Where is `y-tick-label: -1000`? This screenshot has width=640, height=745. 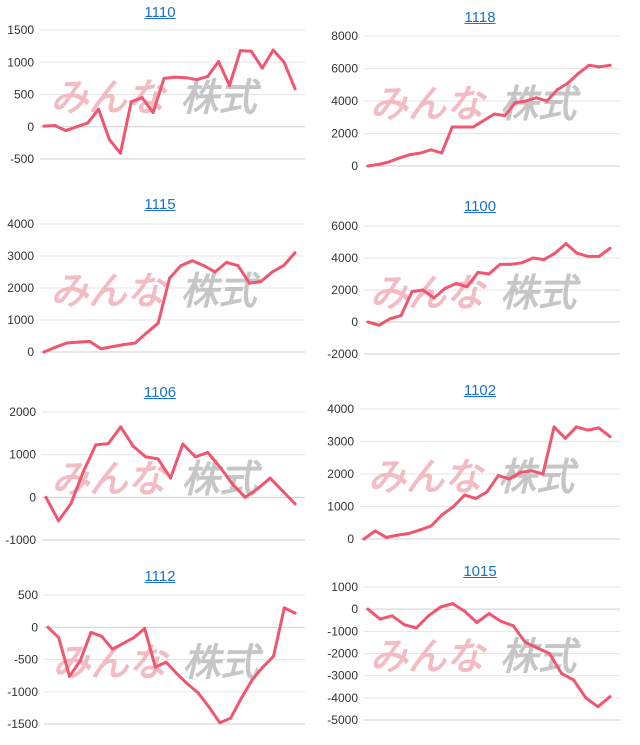
y-tick-label: -1000 is located at coordinates (20, 540).